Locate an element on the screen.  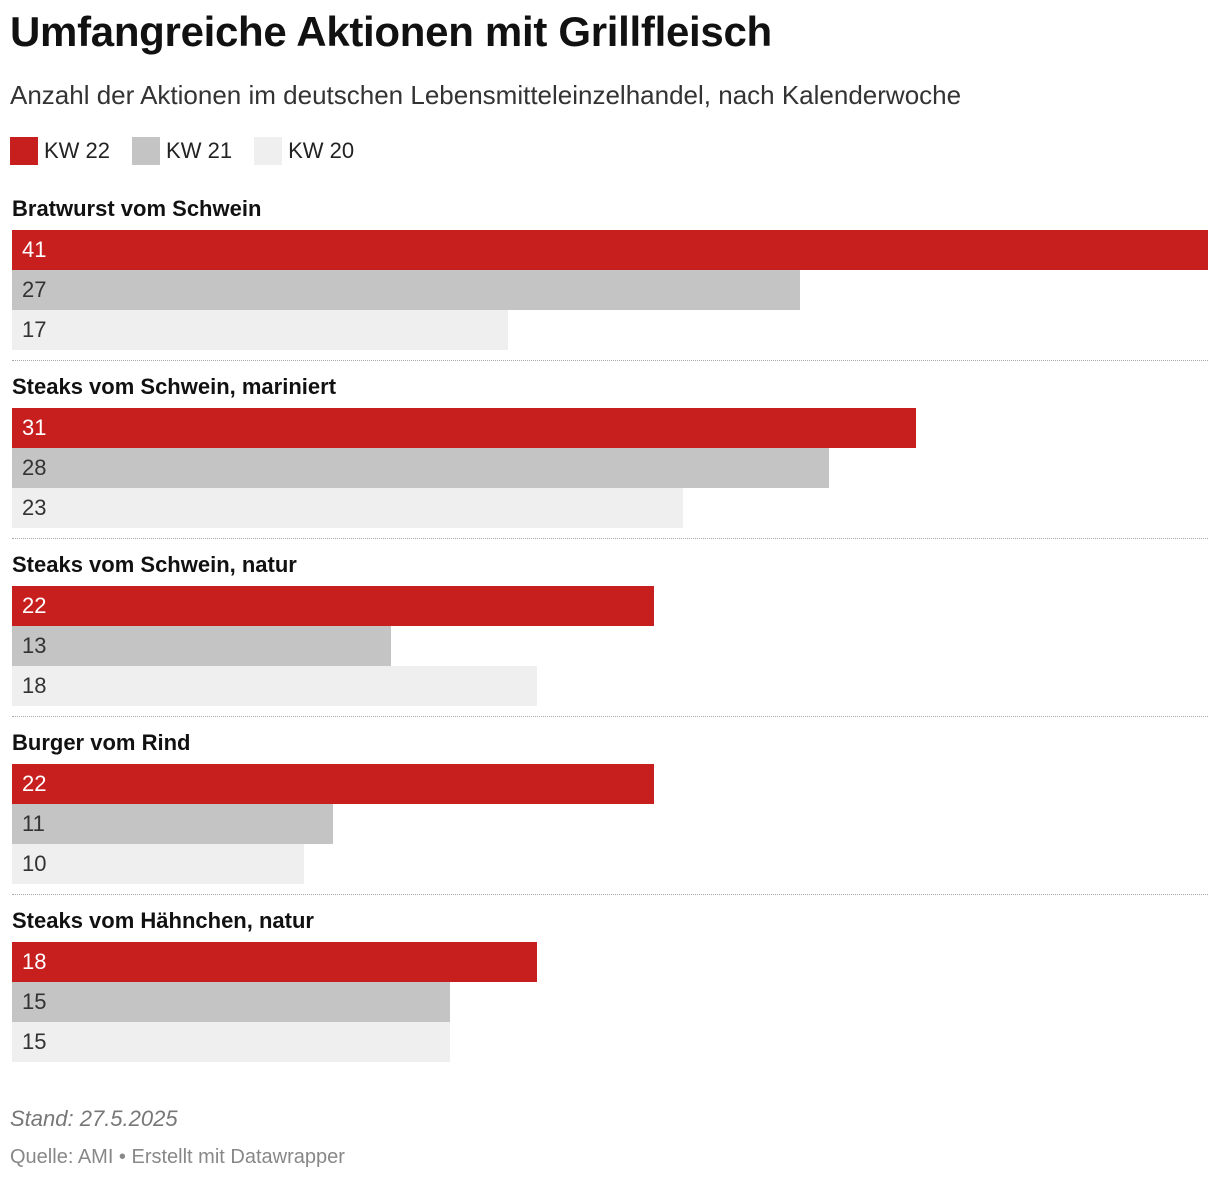
bar-value-label: 41 is located at coordinates (34, 249).